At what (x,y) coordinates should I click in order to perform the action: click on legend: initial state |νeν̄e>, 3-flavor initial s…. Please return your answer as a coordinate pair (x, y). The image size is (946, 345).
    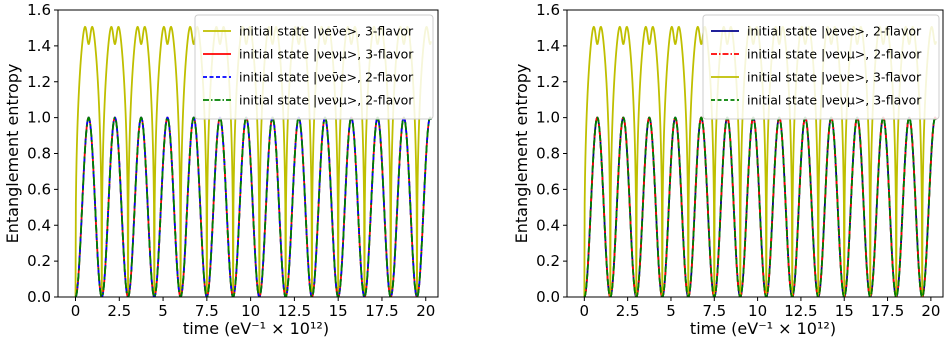
    Looking at the image, I should click on (314, 67).